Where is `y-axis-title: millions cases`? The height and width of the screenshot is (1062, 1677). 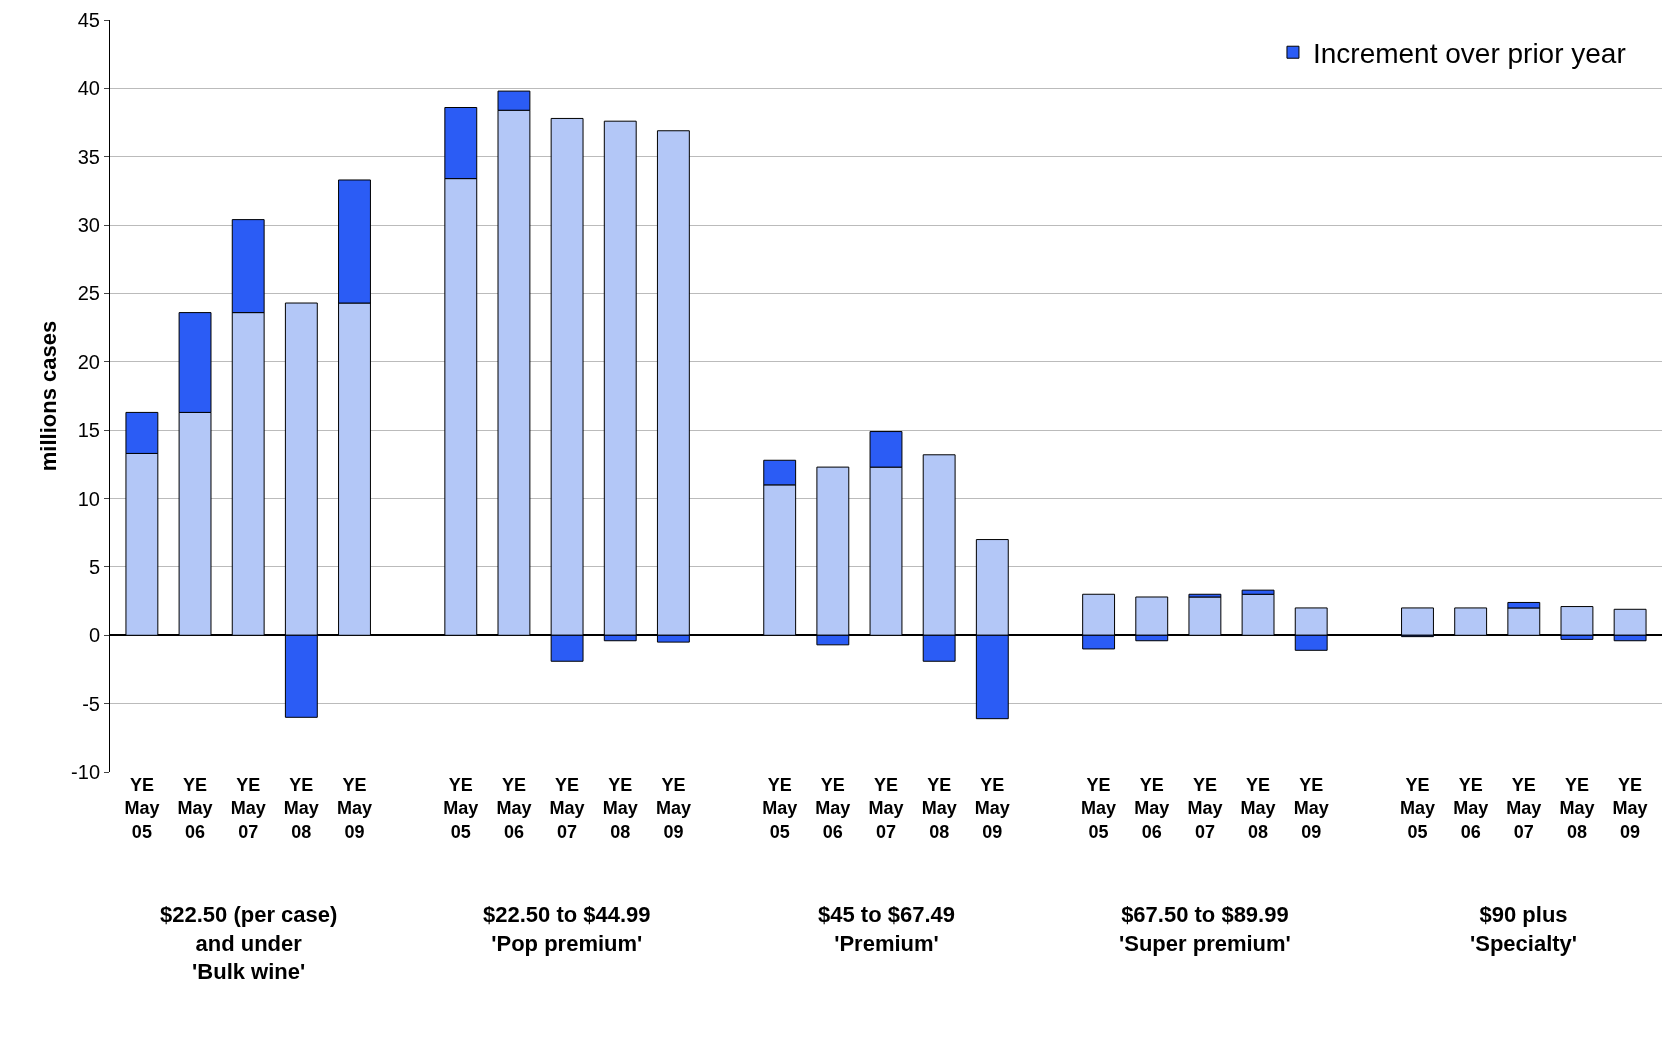 y-axis-title: millions cases is located at coordinates (48, 396).